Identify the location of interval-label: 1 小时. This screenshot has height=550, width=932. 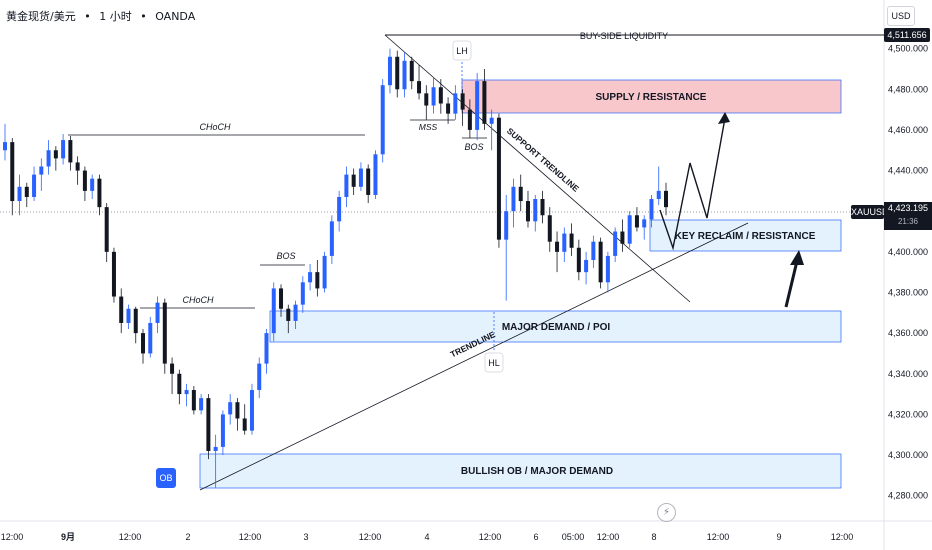
(115, 16).